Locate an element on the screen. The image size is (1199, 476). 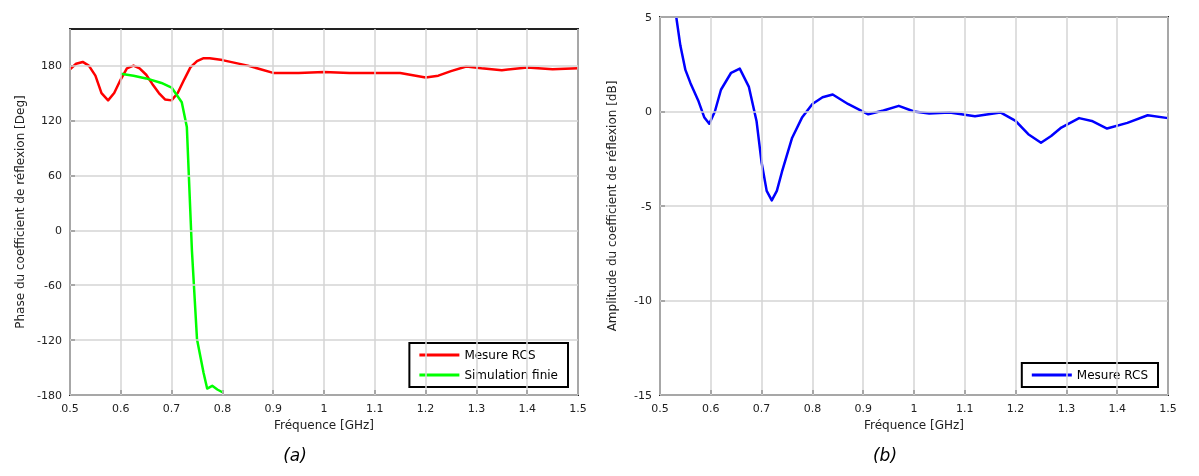
y-tick-label: -5 is located at coordinates (646, 206).